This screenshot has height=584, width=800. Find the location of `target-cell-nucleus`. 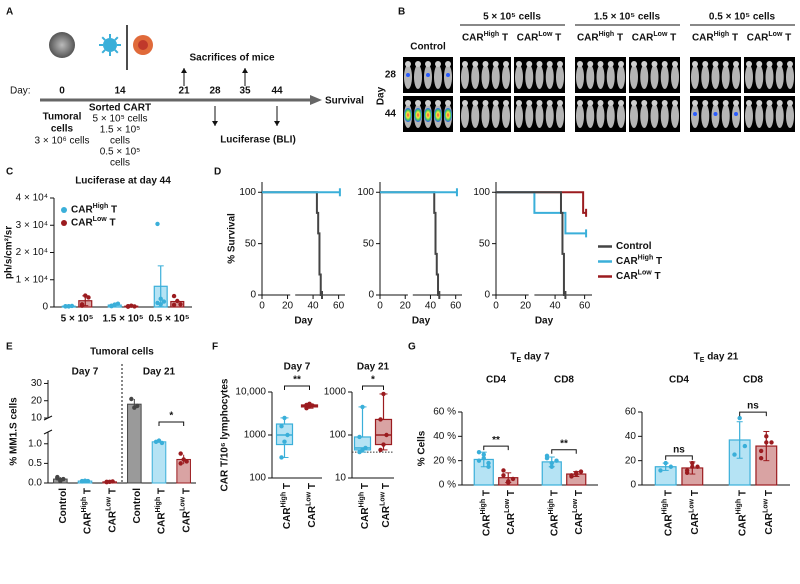

target-cell-nucleus is located at coordinates (143, 45).